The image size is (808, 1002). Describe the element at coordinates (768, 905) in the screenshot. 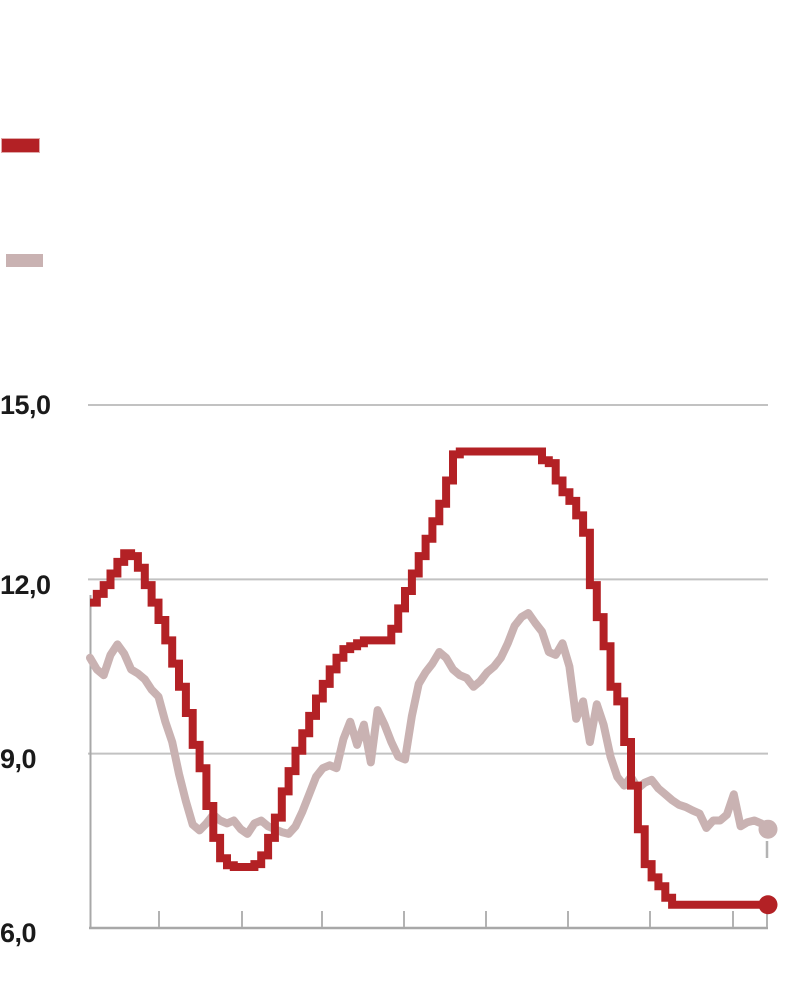

I see `red-endpoint-dot` at that location.